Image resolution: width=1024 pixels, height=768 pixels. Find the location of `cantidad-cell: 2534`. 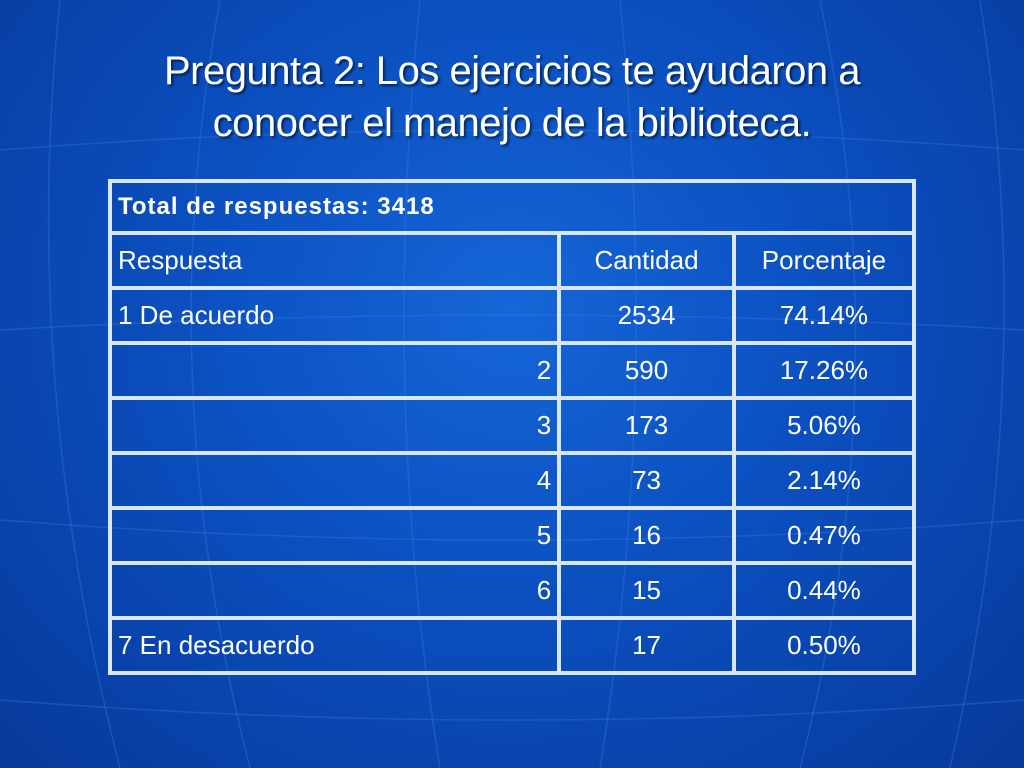

cantidad-cell: 2534 is located at coordinates (646, 315).